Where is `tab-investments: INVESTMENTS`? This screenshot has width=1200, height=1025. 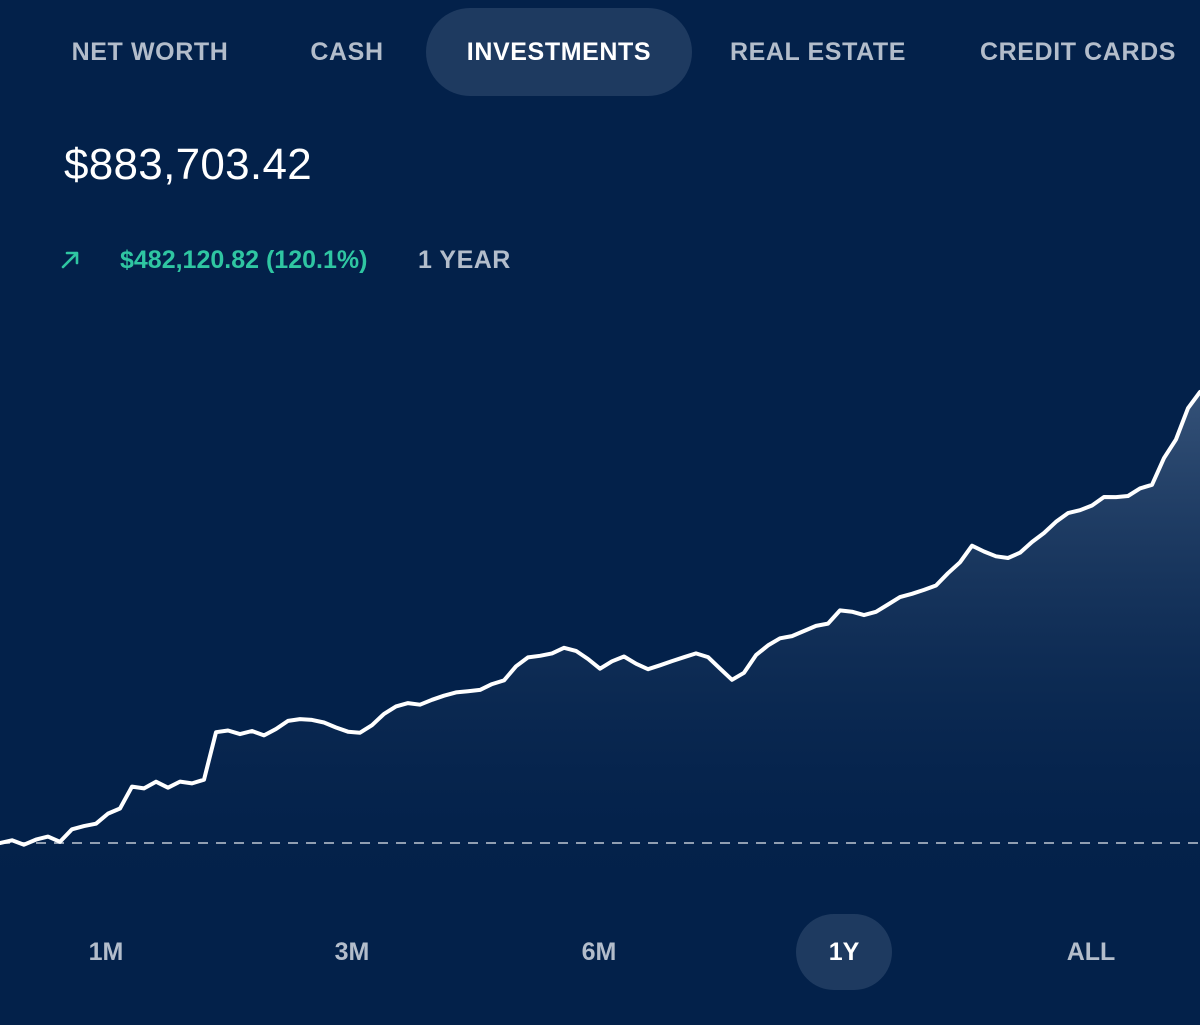 tab-investments: INVESTMENTS is located at coordinates (559, 52).